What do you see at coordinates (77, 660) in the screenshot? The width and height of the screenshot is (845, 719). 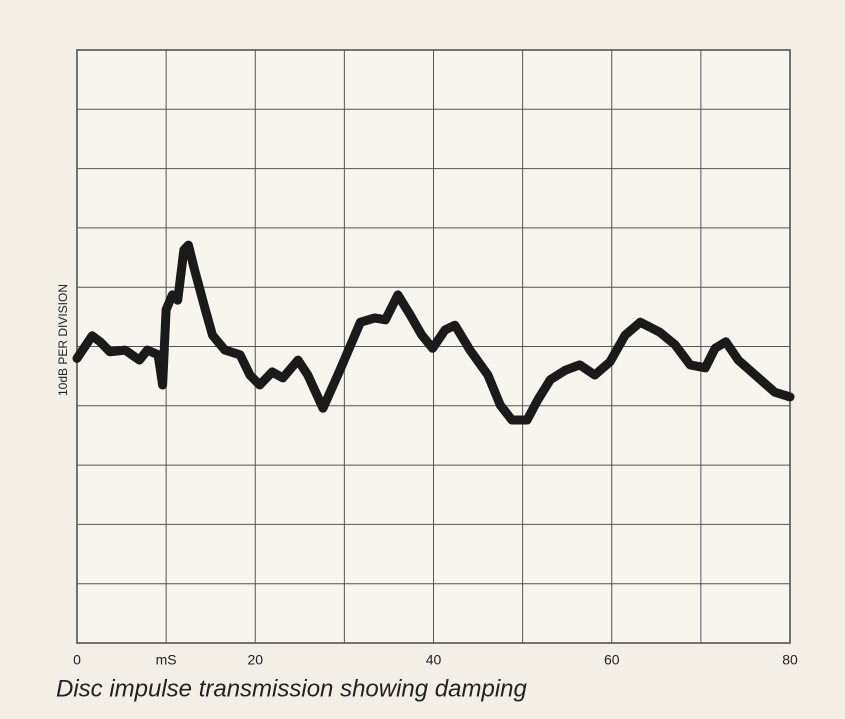 I see `x-tick-label: 0` at bounding box center [77, 660].